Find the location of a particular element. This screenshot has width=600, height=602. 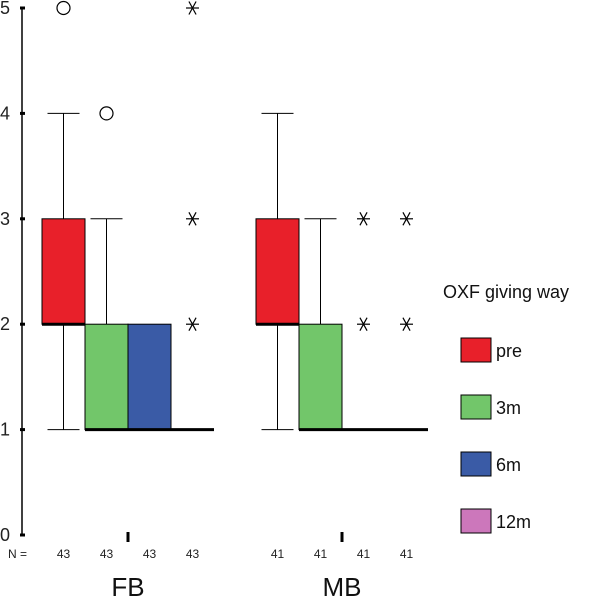

y-axis: 0 1 2 3 4 5 is located at coordinates (12, 272).